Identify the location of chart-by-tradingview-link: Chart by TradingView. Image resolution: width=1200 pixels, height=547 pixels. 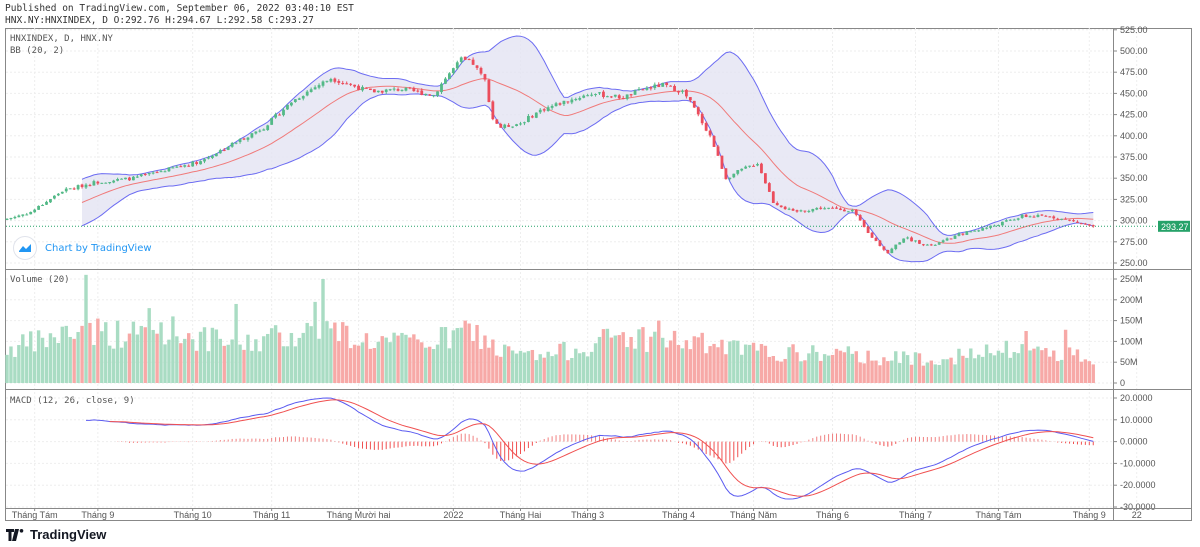
(82, 248).